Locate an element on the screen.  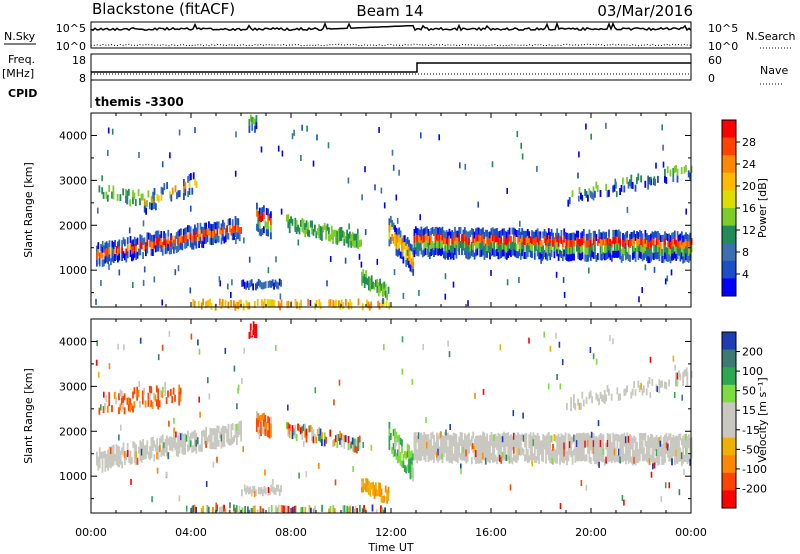
x-tick-label: 04:00 is located at coordinates (191, 532).